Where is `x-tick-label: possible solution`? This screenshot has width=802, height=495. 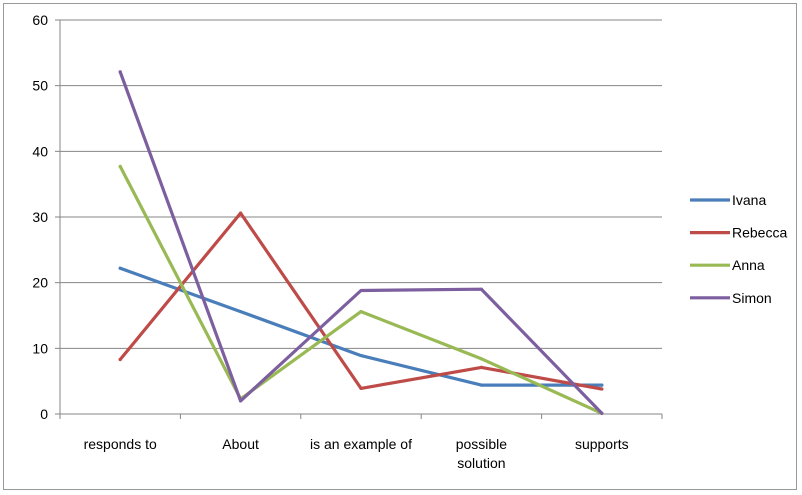
x-tick-label: possible solution is located at coordinates (482, 453).